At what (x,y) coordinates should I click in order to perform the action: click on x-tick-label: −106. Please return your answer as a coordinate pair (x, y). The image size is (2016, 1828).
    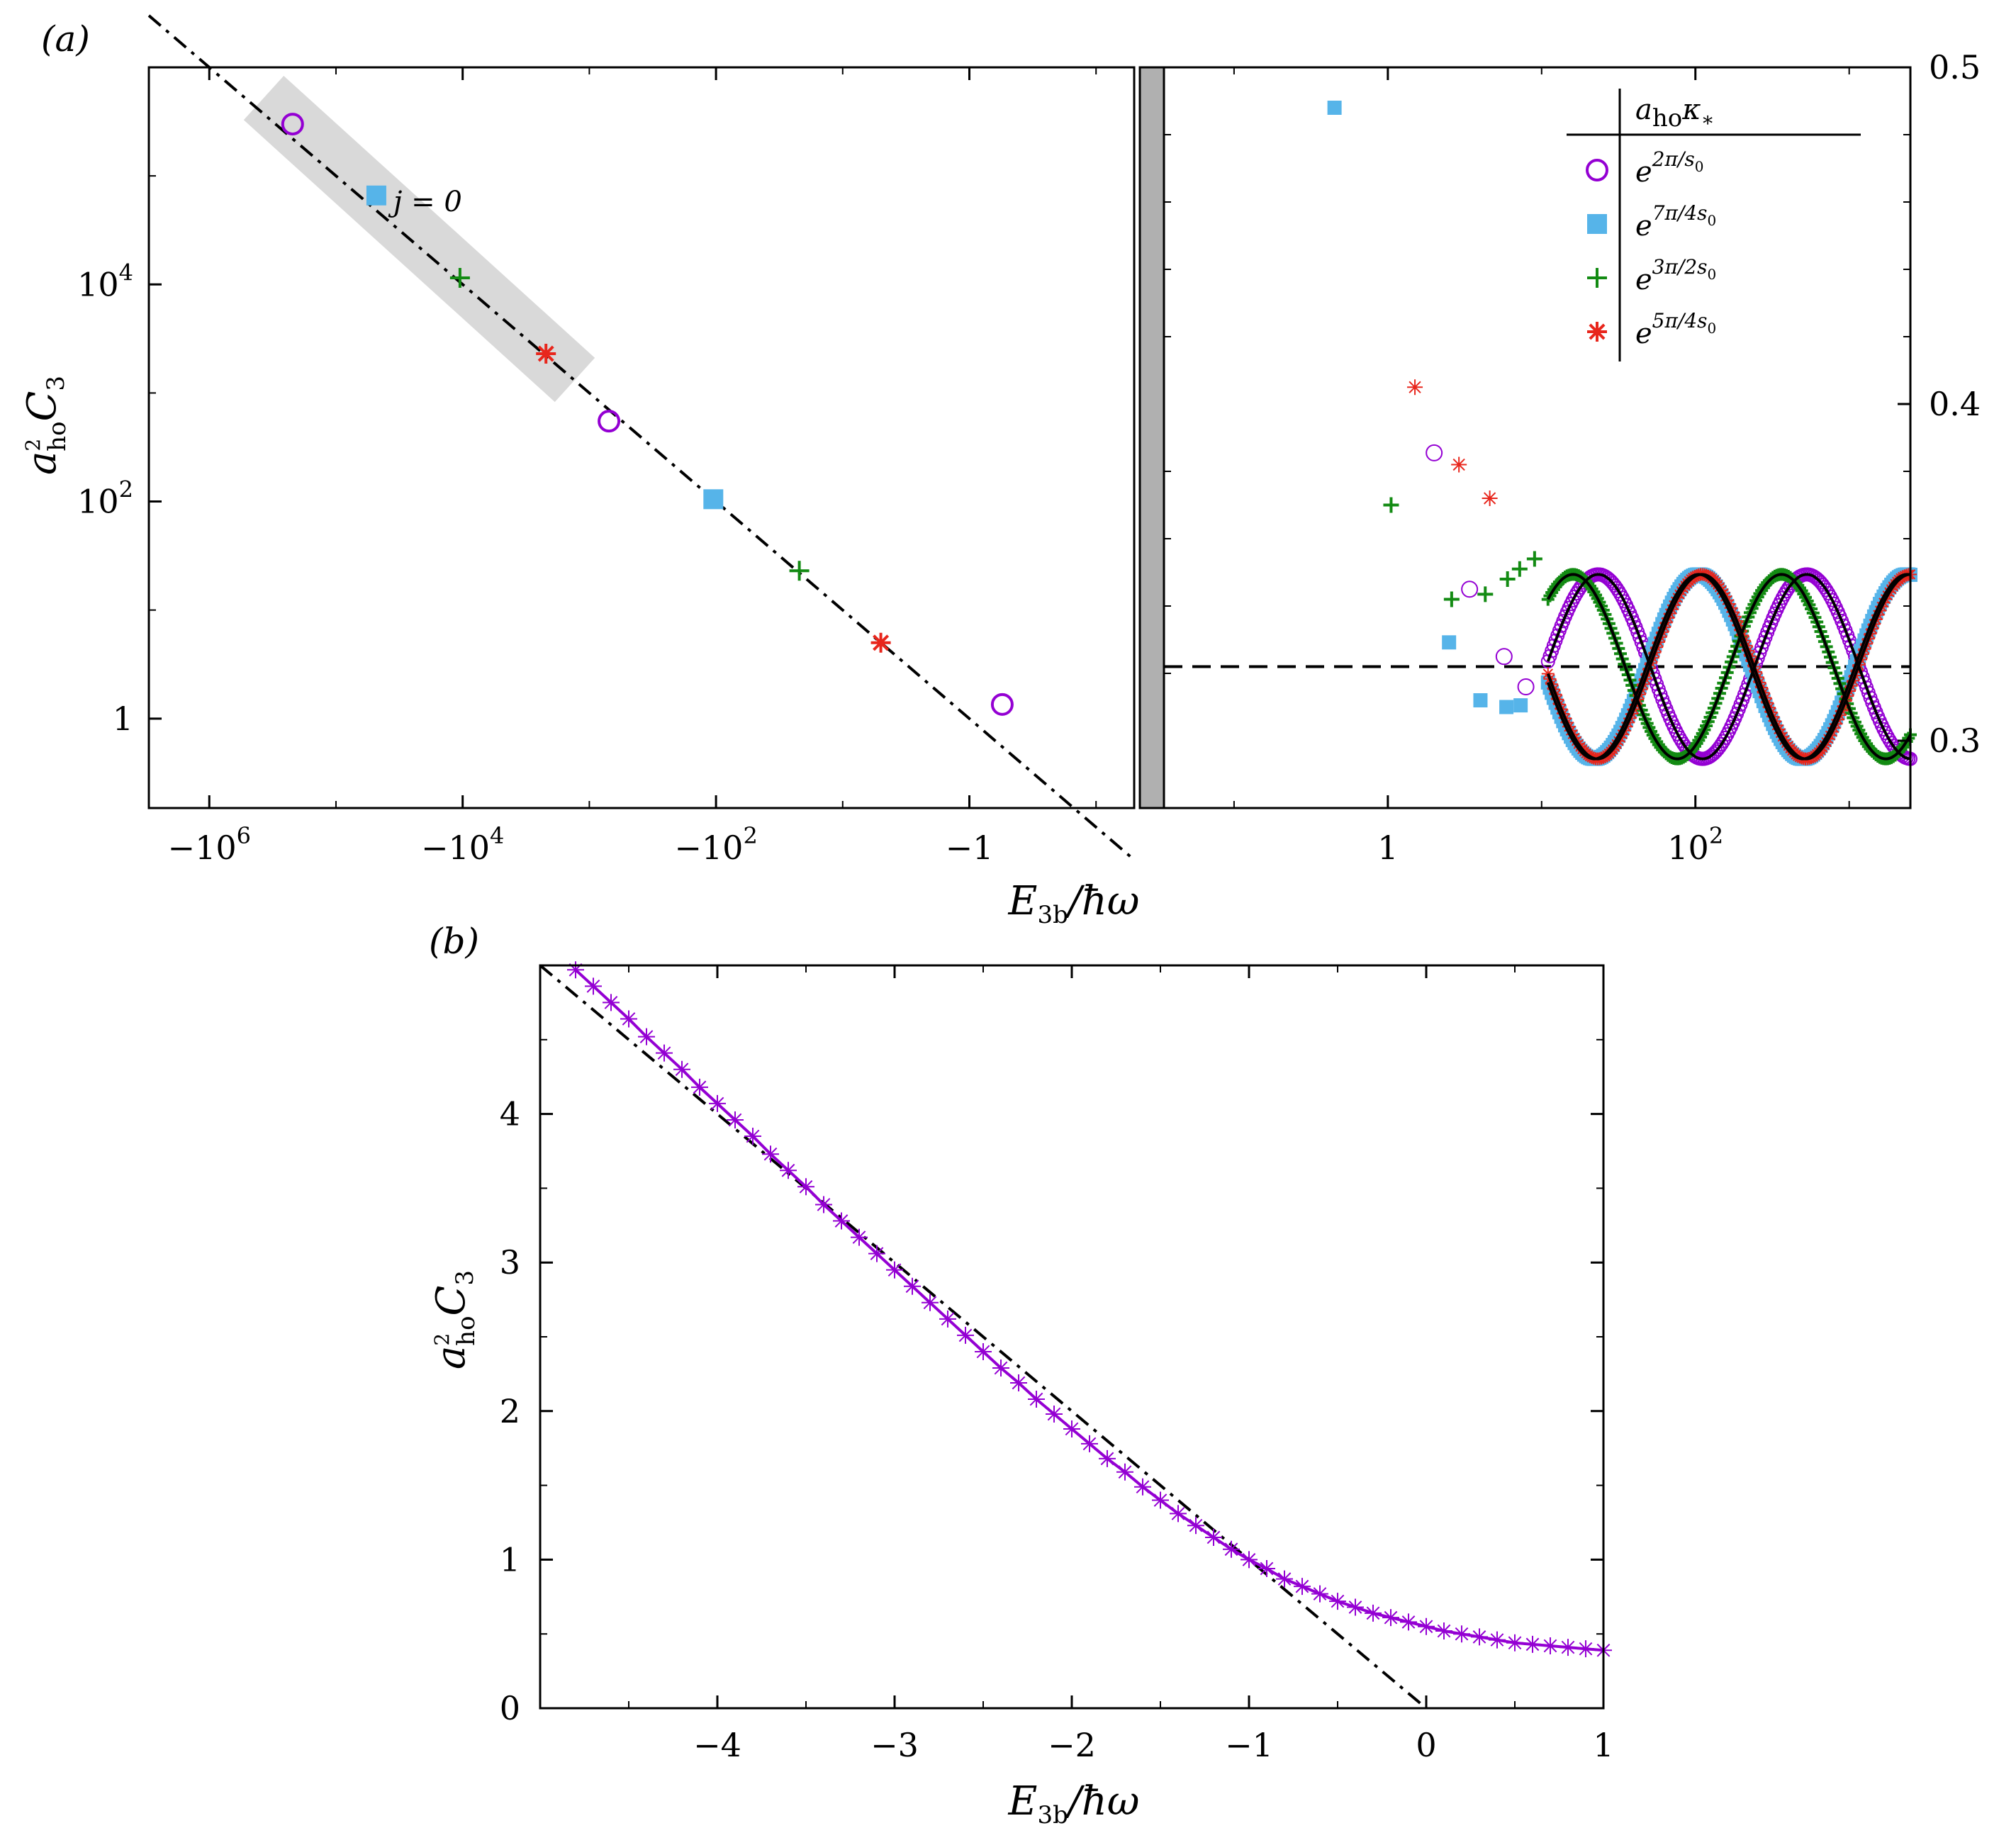
    Looking at the image, I should click on (210, 844).